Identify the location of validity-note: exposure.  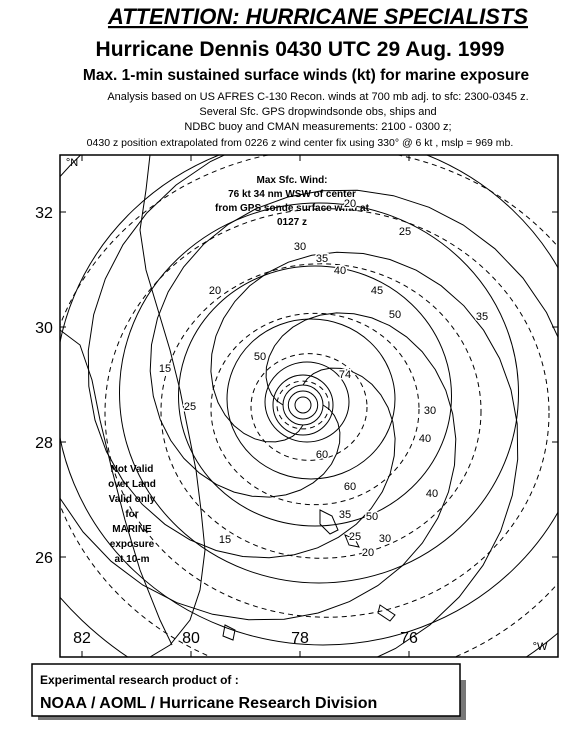
(132, 544).